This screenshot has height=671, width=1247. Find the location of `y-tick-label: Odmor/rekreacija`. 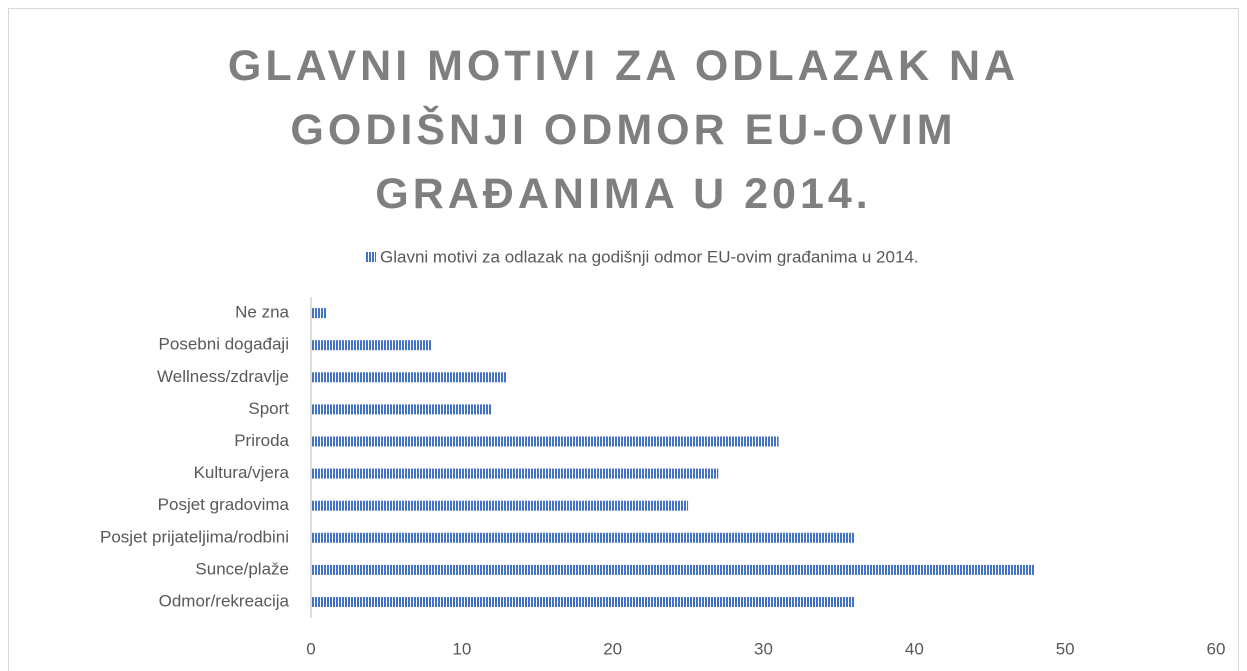

y-tick-label: Odmor/rekreacija is located at coordinates (224, 600).